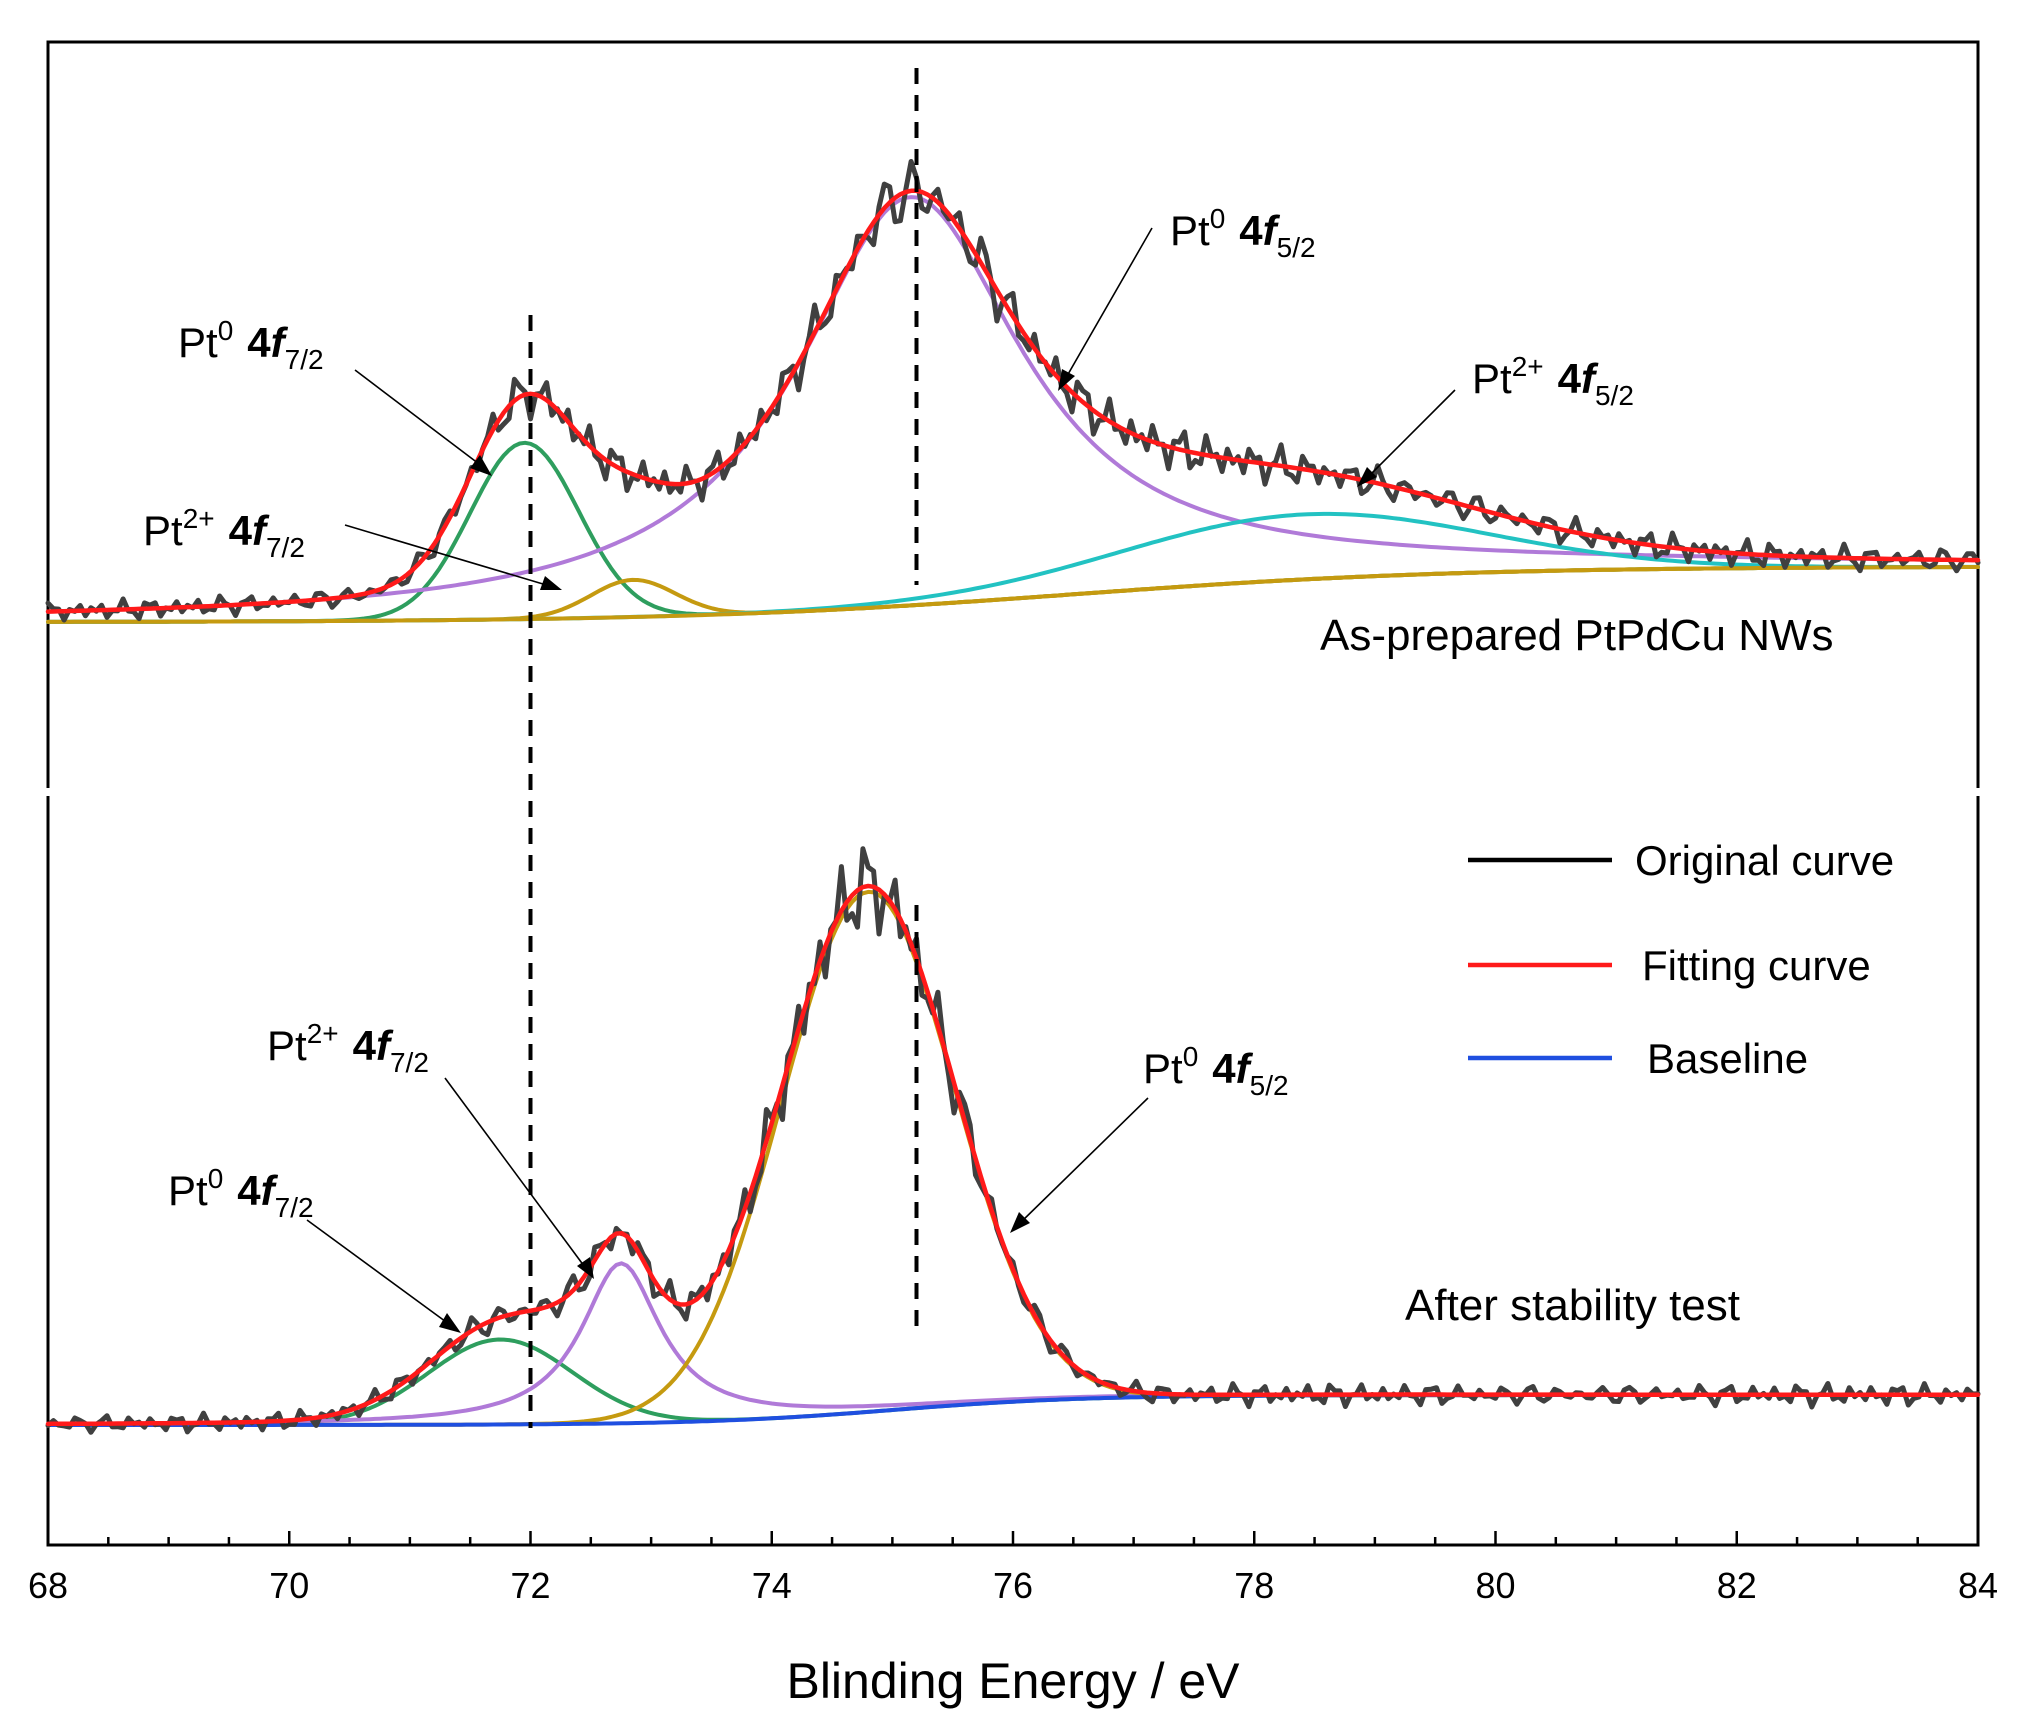  What do you see at coordinates (1013, 1585) in the screenshot?
I see `x-tick-label: 76` at bounding box center [1013, 1585].